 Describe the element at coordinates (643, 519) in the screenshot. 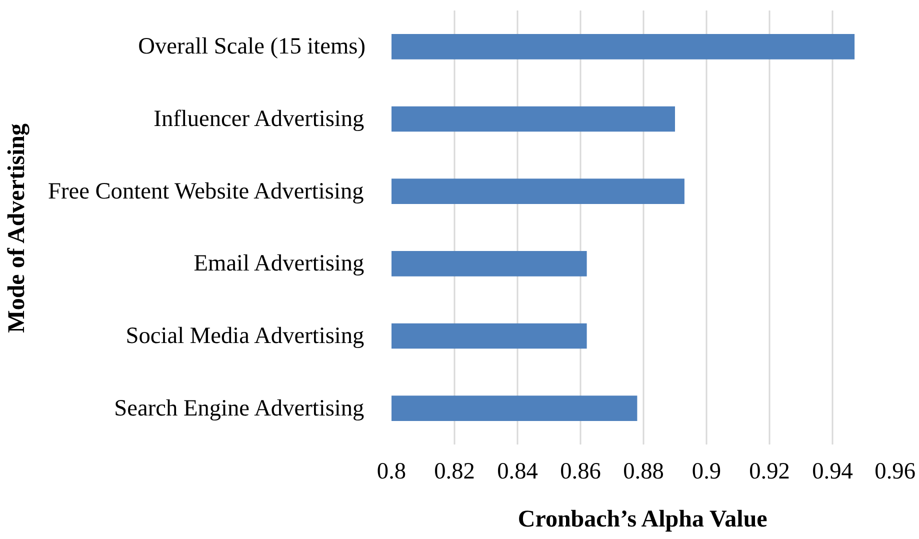

I see `x-axis-title: Cronbach’s Alpha Value` at that location.